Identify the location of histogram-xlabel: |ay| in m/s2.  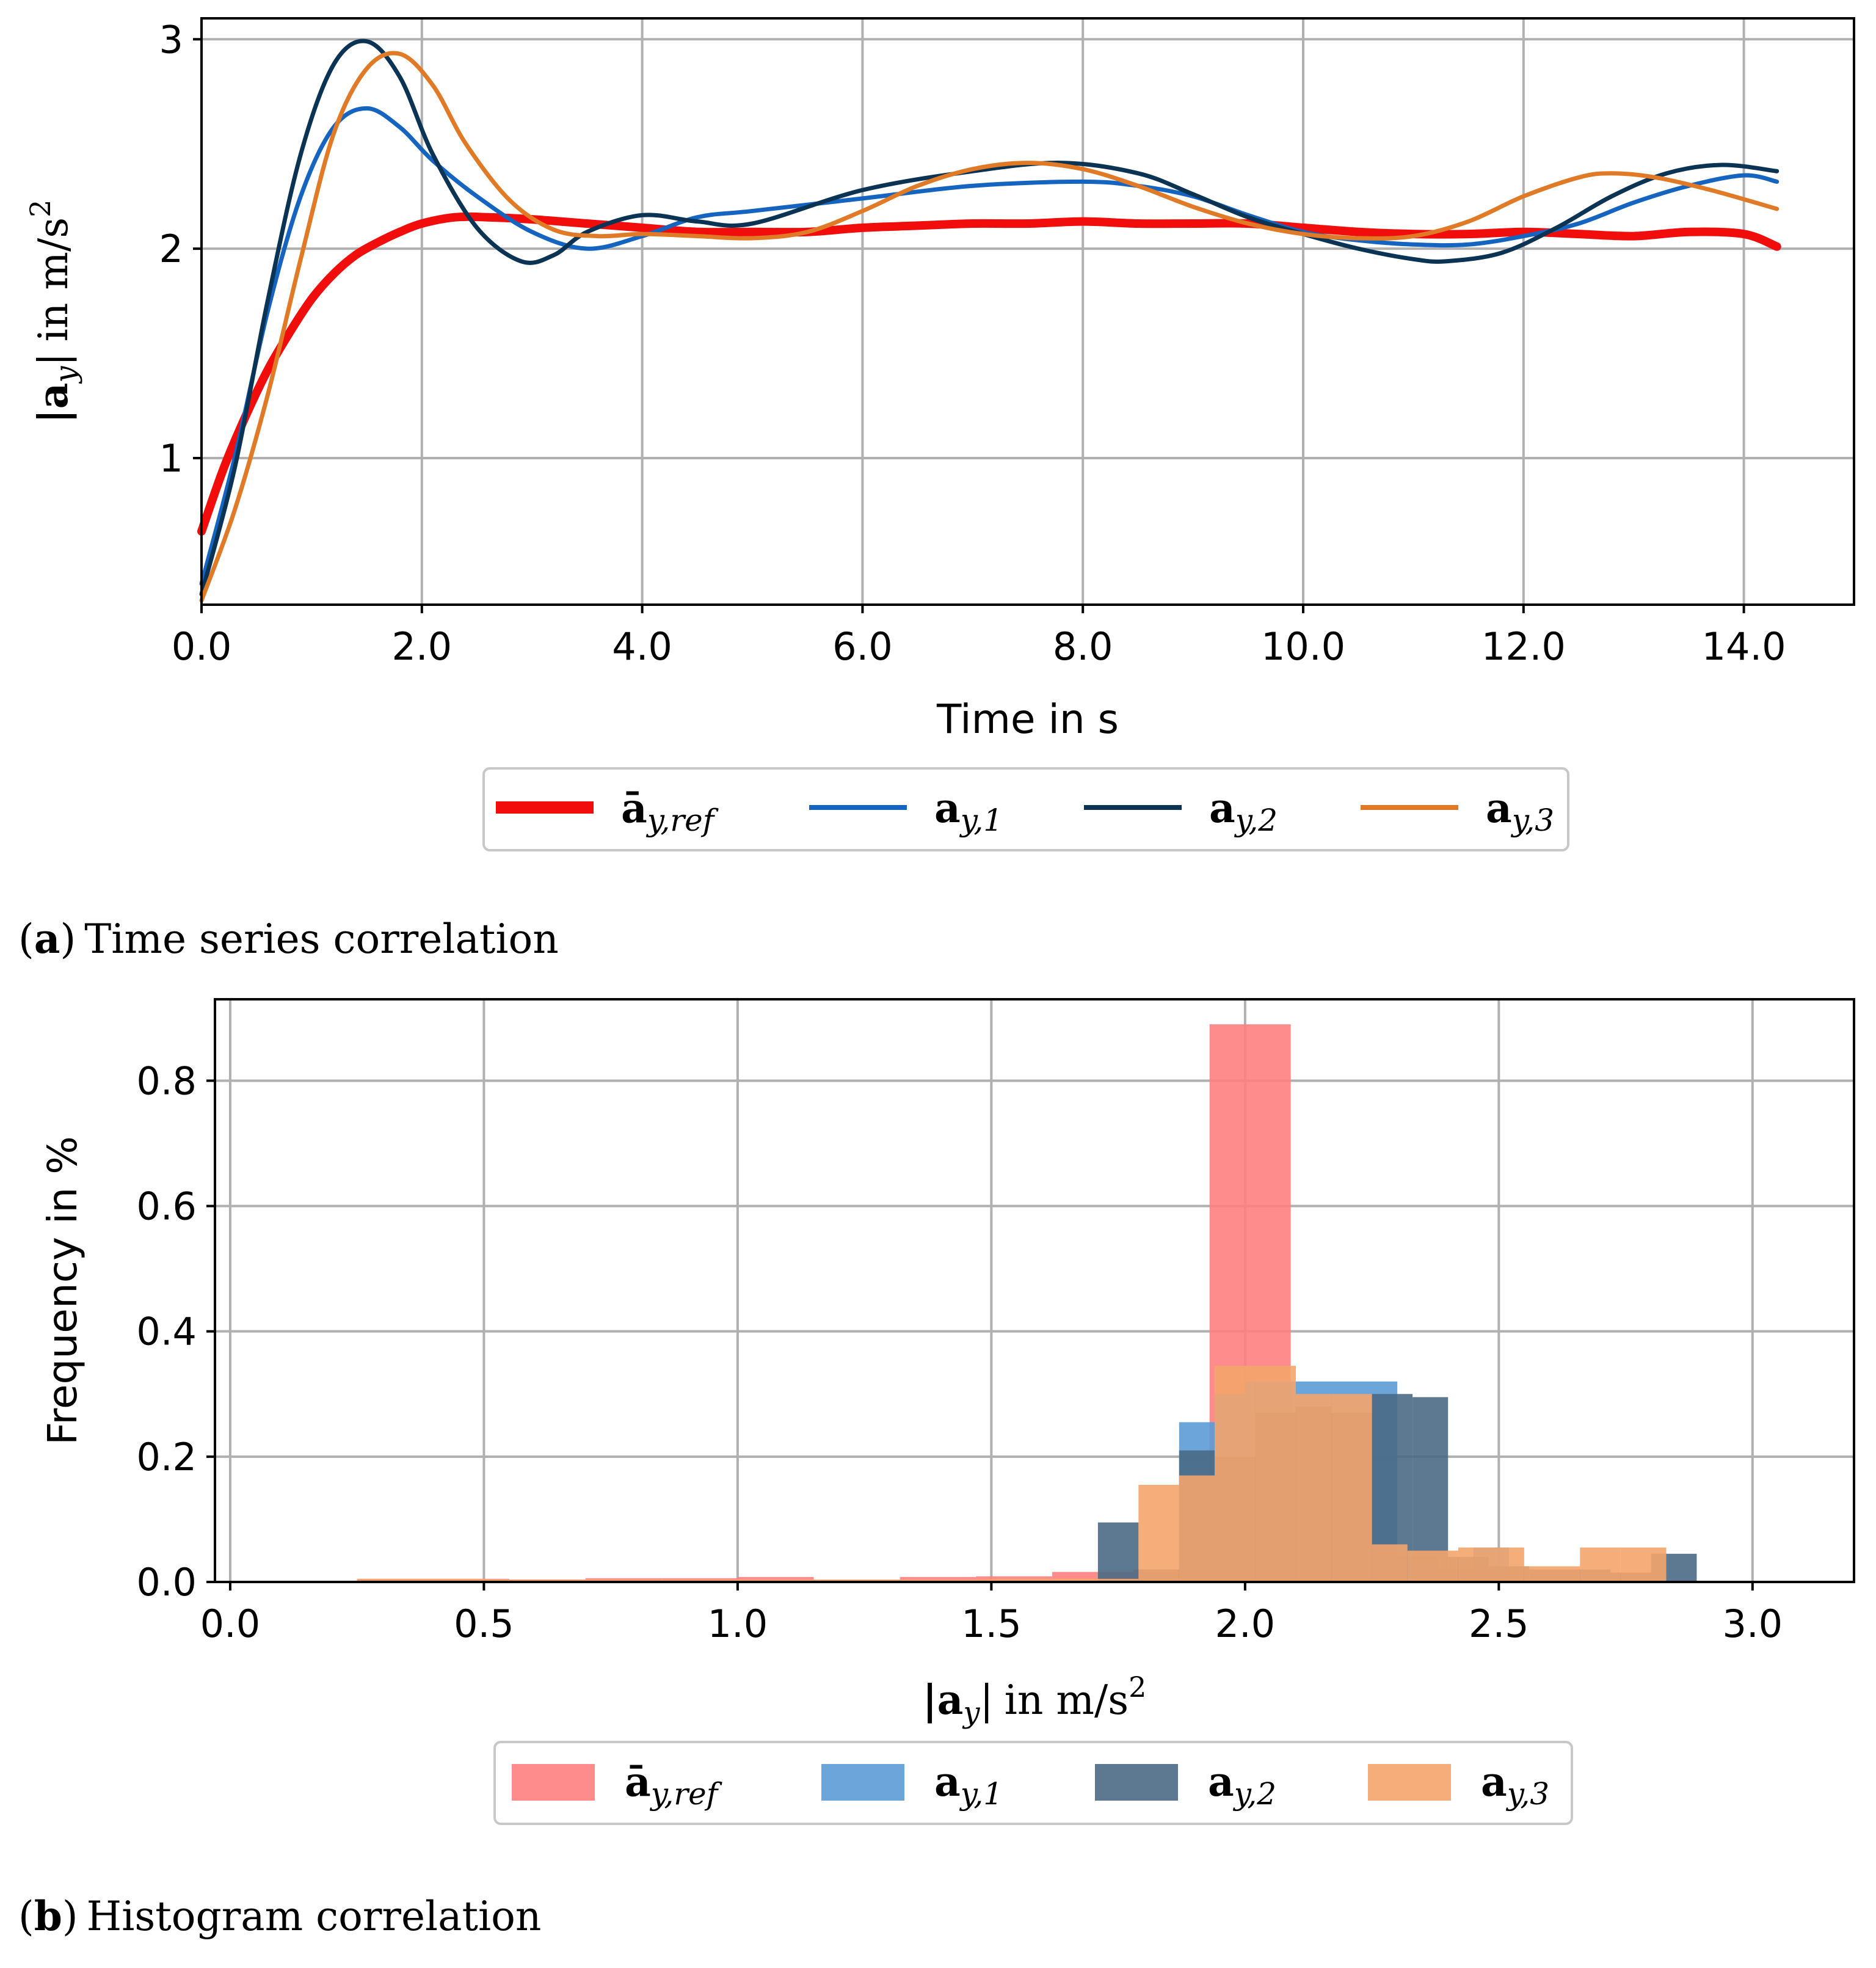
(1035, 1700).